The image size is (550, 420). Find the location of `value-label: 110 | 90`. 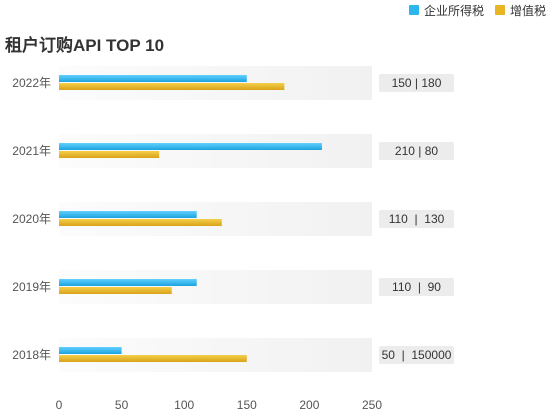

value-label: 110 | 90 is located at coordinates (416, 287).